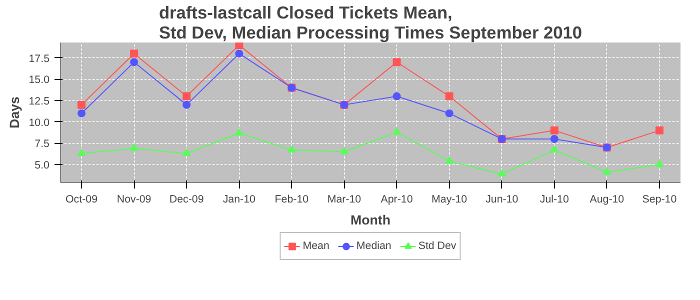  Describe the element at coordinates (659, 200) in the screenshot. I see `x-tick-label: Sep-10` at that location.